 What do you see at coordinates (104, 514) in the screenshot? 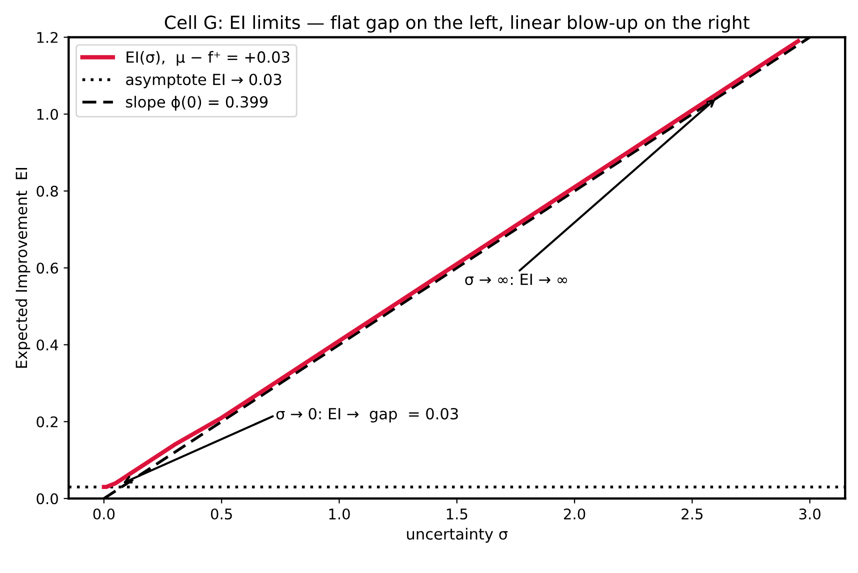
I see `x-tick-label: 0.0` at bounding box center [104, 514].